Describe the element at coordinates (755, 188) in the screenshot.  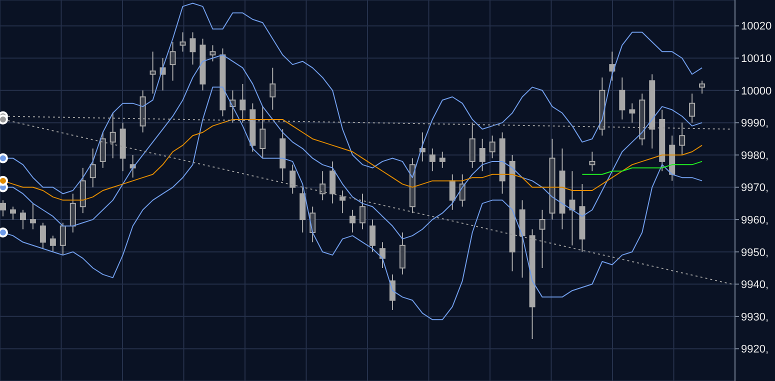
I see `y-tick-label: 9970,` at that location.